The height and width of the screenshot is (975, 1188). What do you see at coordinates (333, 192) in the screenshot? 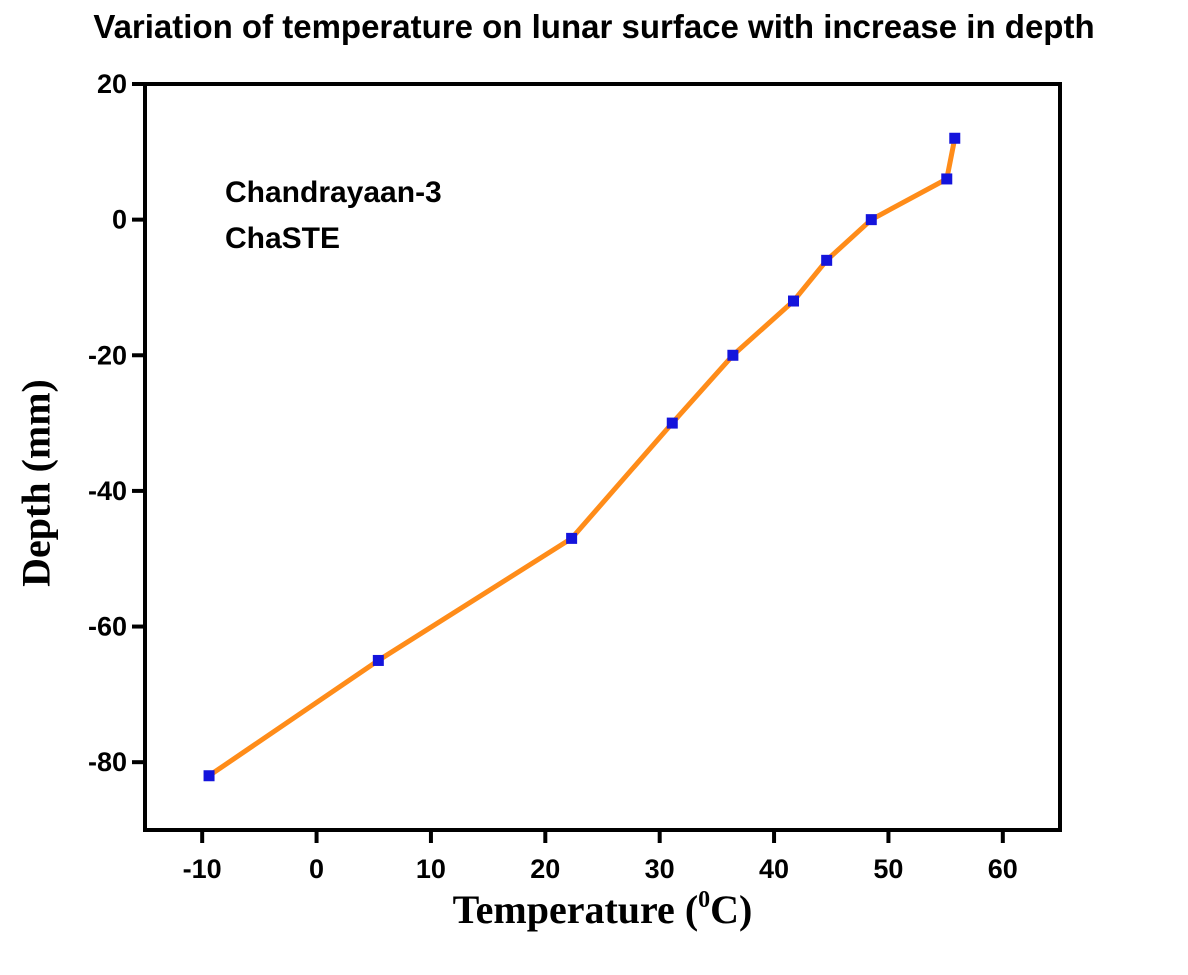
I see `annotation-line-mission: Chandrayaan-3` at bounding box center [333, 192].